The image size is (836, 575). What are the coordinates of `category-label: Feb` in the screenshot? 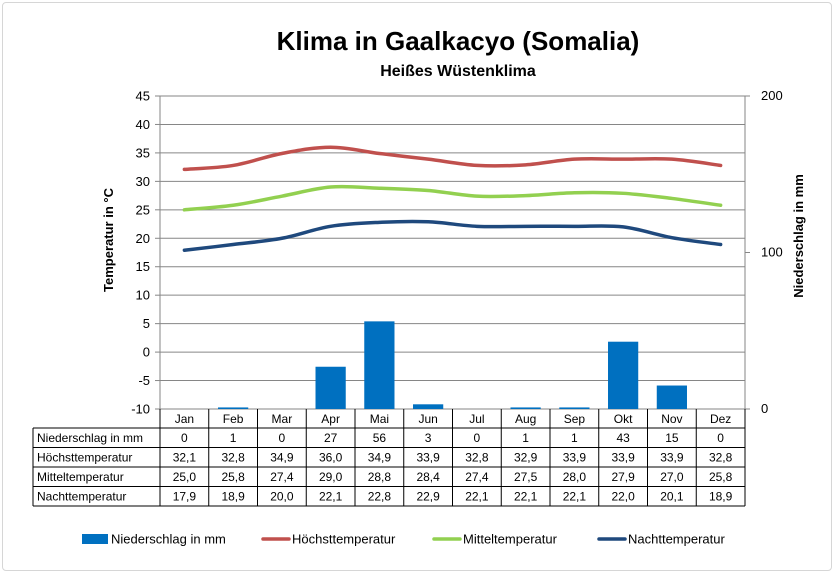 It's located at (233, 419).